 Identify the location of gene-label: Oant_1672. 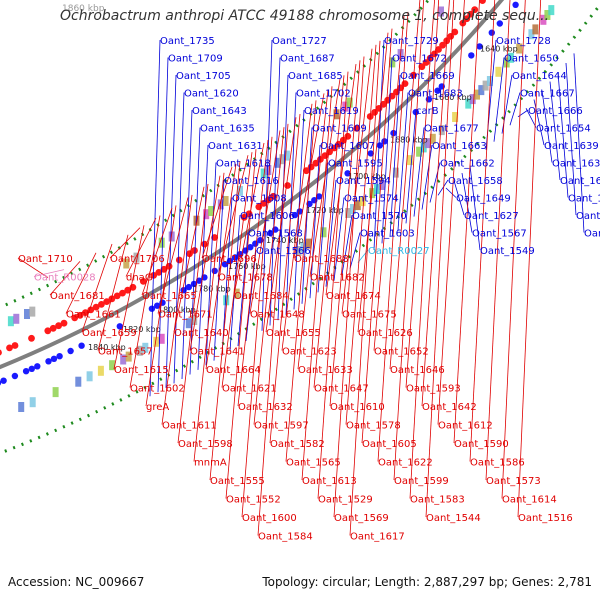
(419, 59).